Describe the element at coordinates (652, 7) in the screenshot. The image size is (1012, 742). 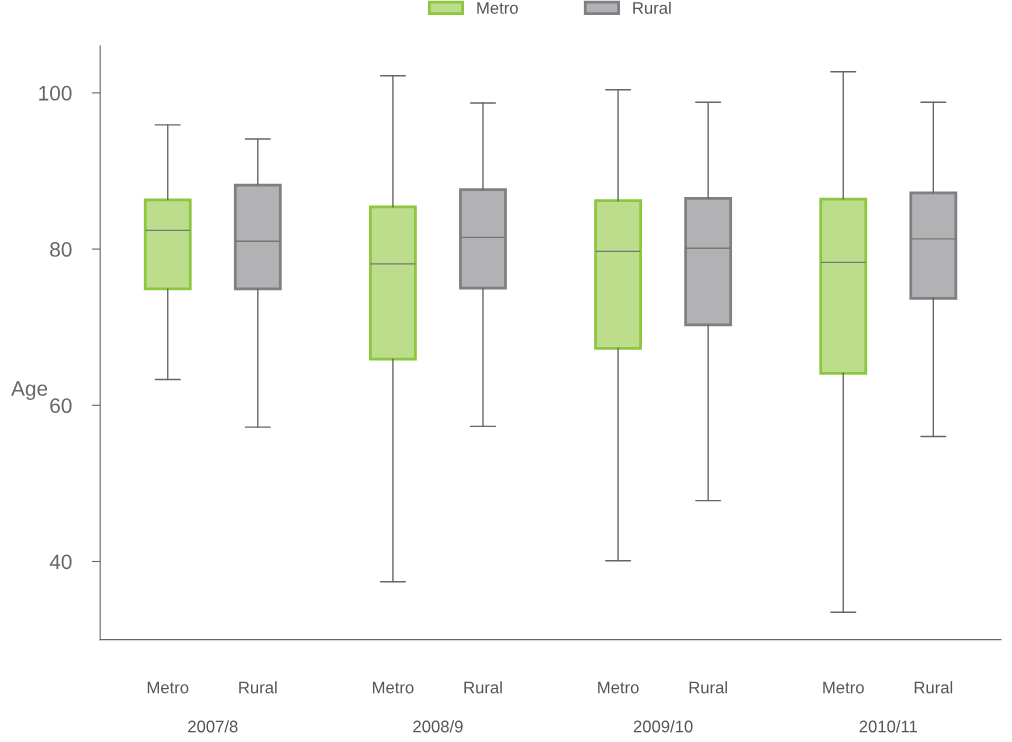
I see `legend-label: Rural` at that location.